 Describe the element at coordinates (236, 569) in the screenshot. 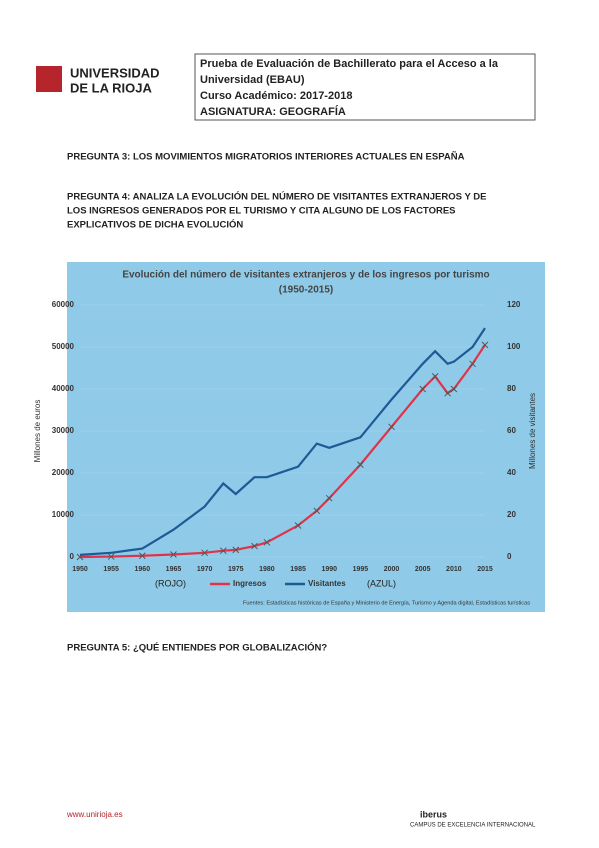

I see `x-tick-label: 1975` at that location.